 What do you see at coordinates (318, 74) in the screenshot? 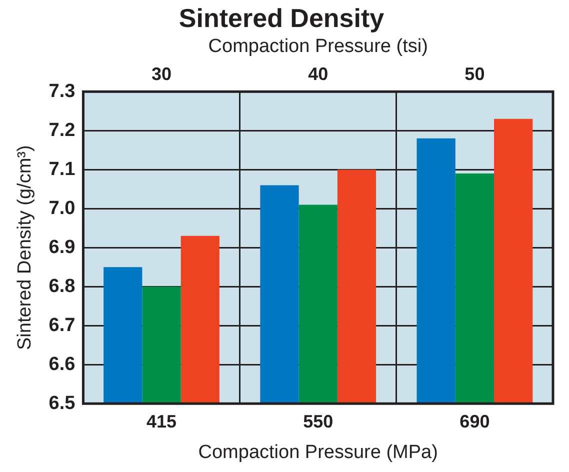
I see `x2-tick-label: 40` at bounding box center [318, 74].